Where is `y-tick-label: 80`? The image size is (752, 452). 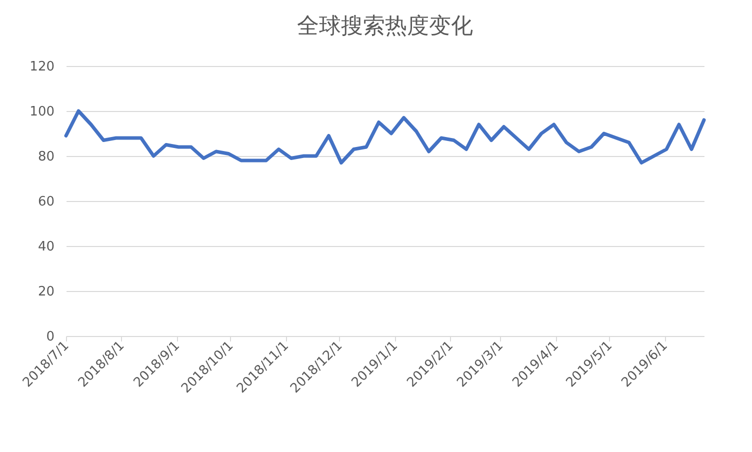
y-tick-label: 80 is located at coordinates (46, 157).